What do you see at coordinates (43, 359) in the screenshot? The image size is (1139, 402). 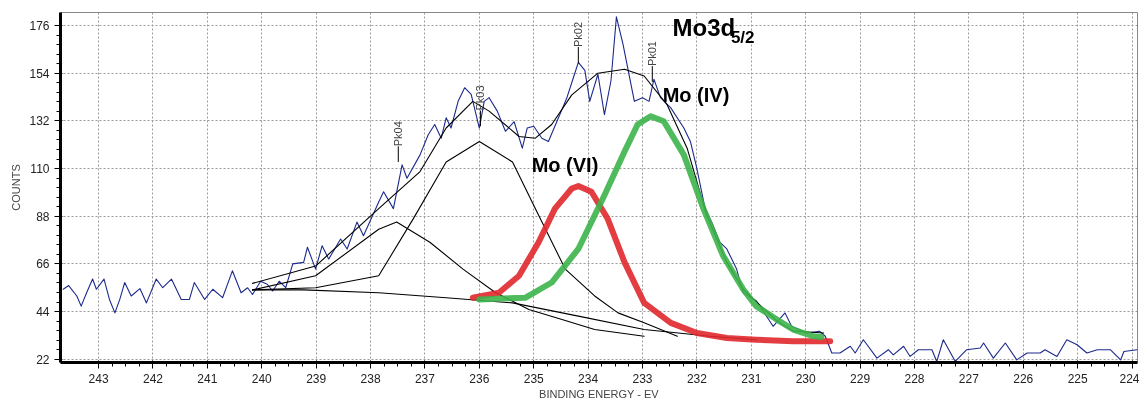 I see `y-tick-label: 22` at bounding box center [43, 359].